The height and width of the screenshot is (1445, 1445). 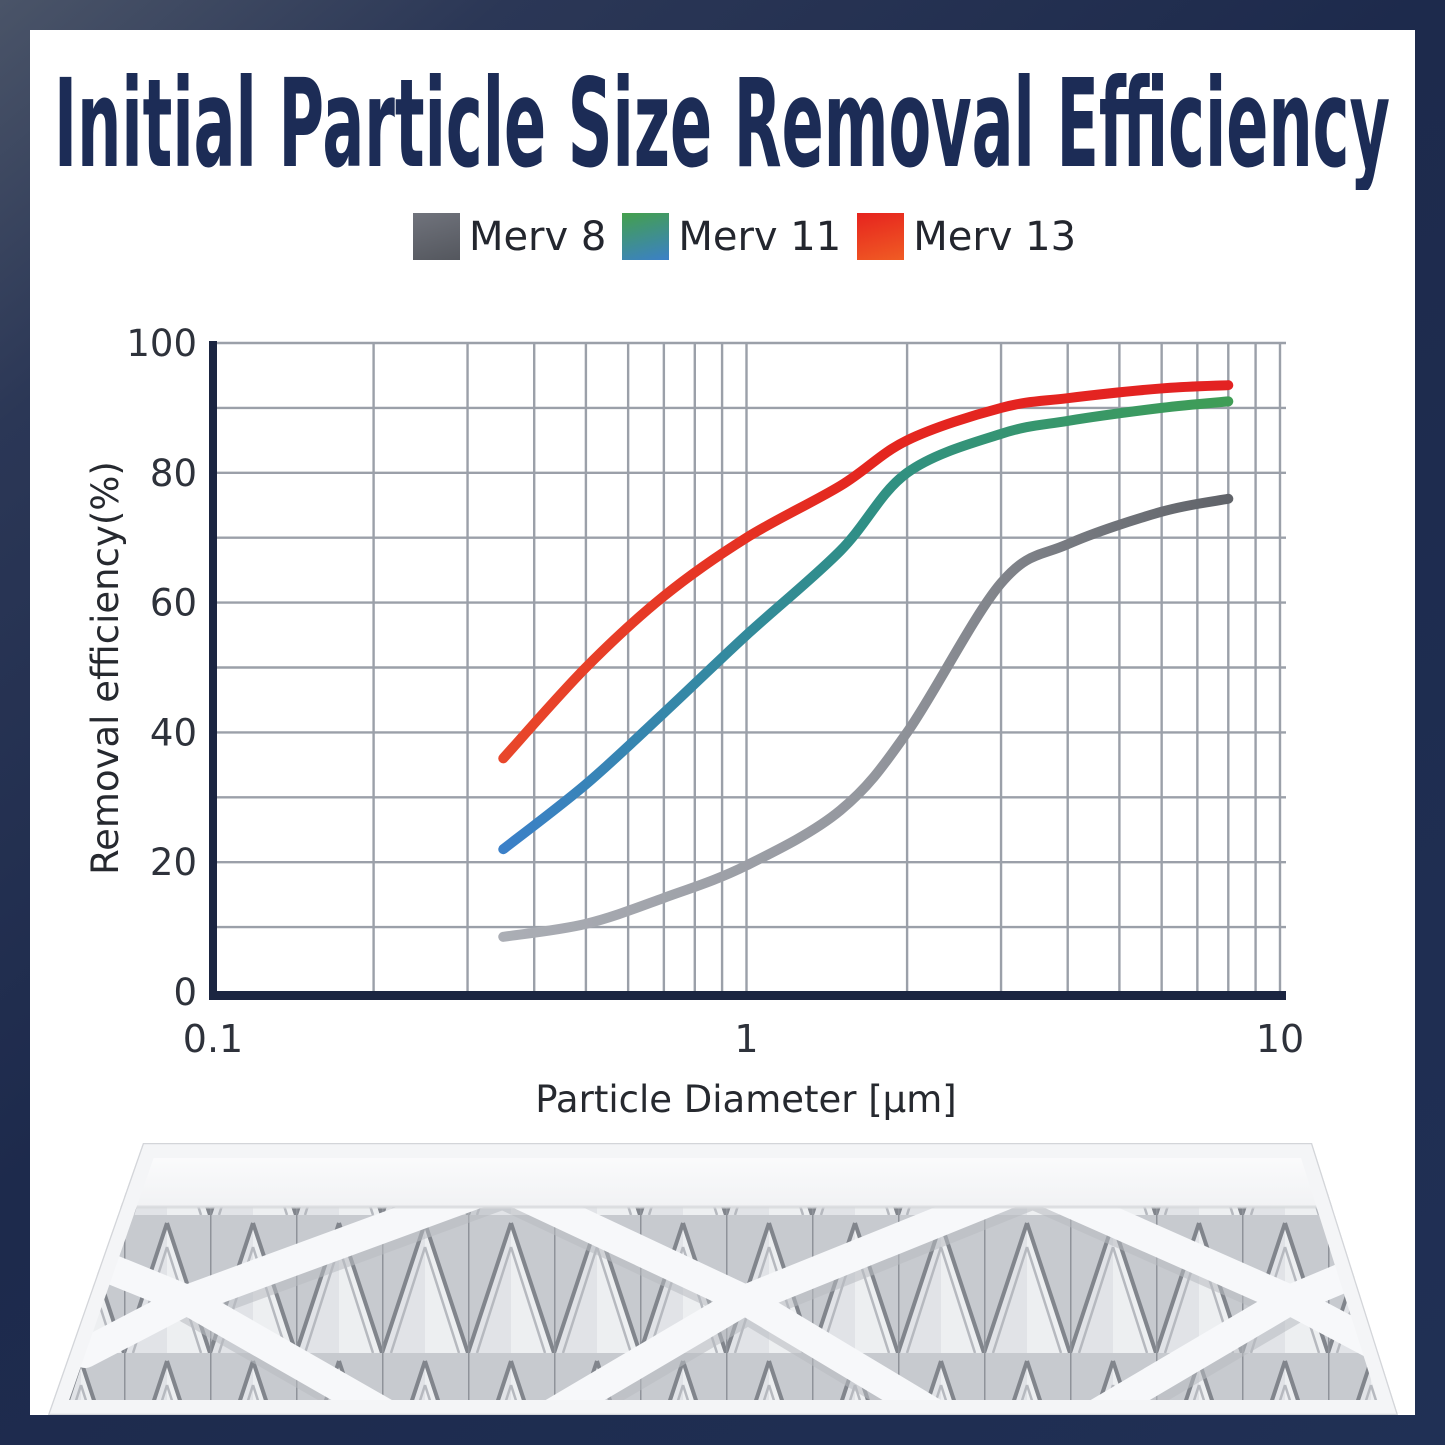 What do you see at coordinates (161, 343) in the screenshot?
I see `y-tick-label: 100` at bounding box center [161, 343].